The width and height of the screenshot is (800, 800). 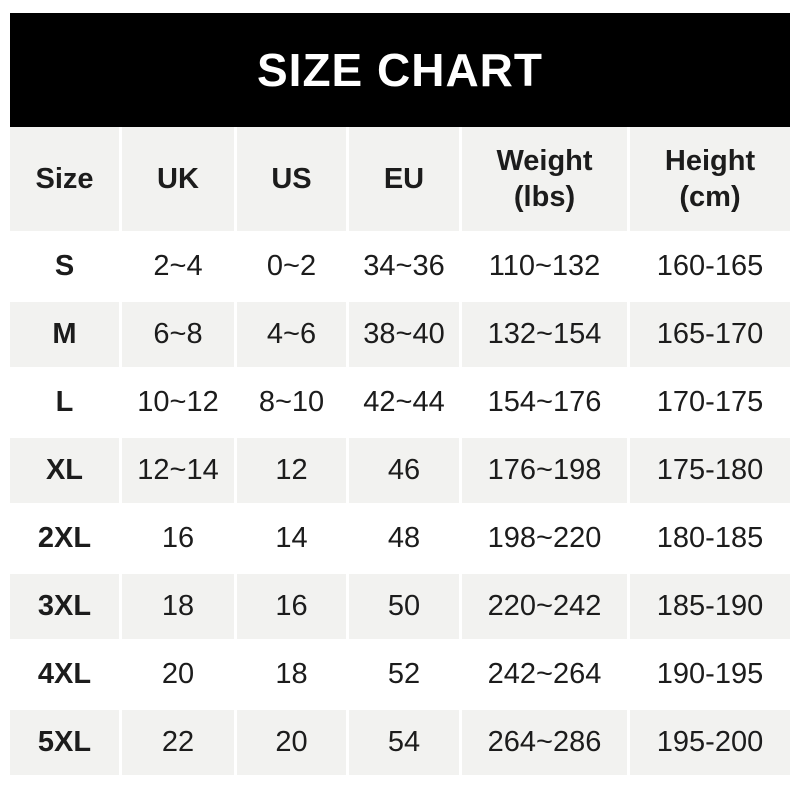 I want to click on banner: SIZE CHART, so click(x=400, y=70).